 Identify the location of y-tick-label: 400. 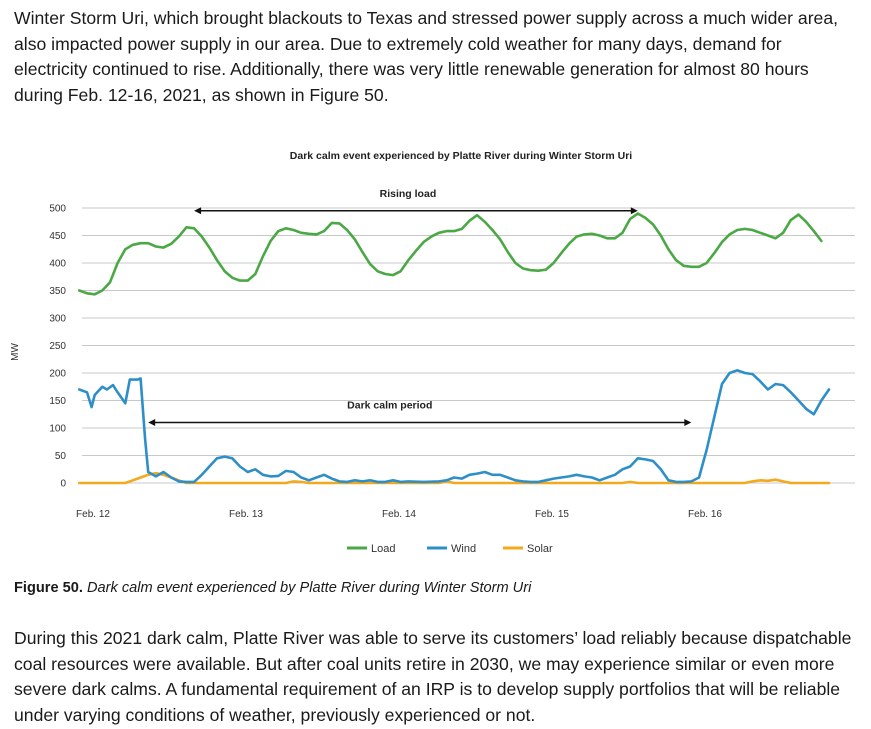
(57, 264).